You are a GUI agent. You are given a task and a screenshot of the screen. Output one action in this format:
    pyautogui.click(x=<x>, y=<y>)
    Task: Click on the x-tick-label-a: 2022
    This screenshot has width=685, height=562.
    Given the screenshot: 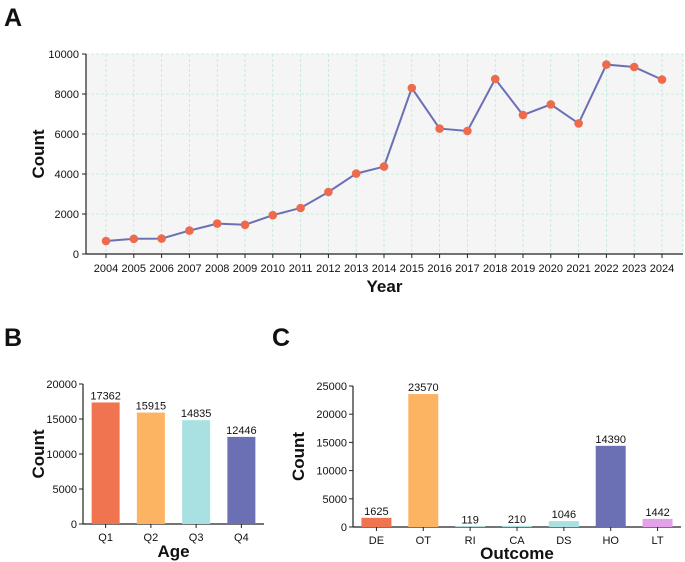 What is the action you would take?
    pyautogui.click(x=606, y=269)
    